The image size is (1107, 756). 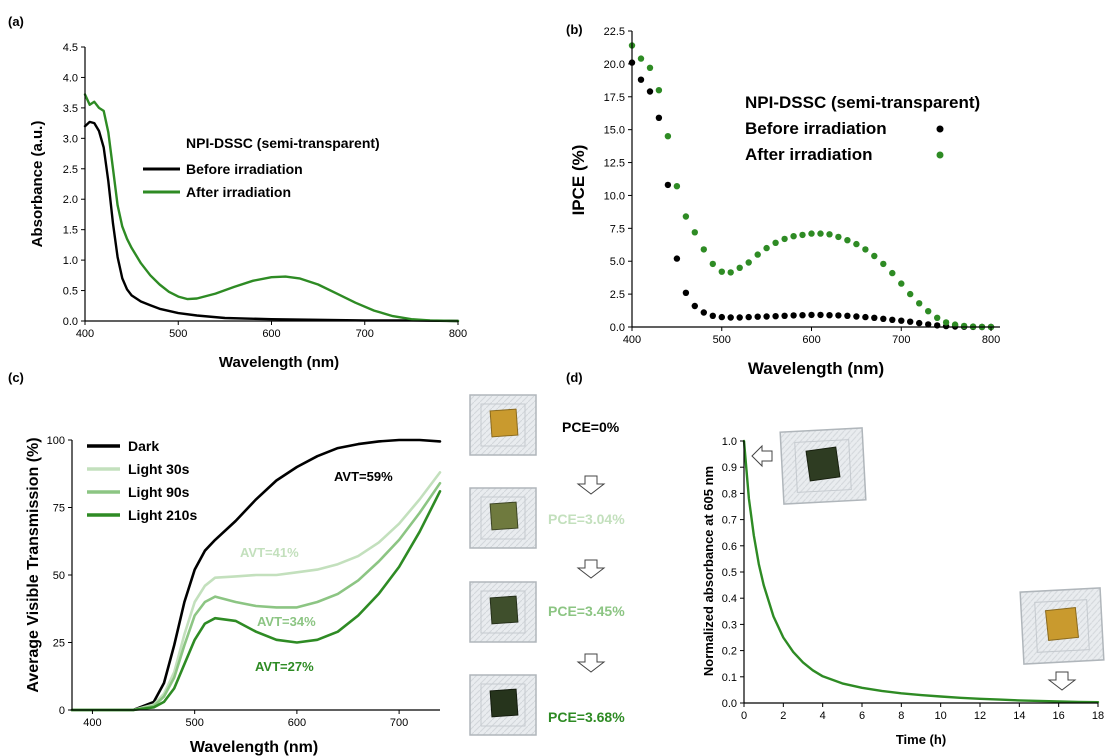 What do you see at coordinates (729, 704) in the screenshot?
I see `y-tick-label-d-0: 0.0` at bounding box center [729, 704].